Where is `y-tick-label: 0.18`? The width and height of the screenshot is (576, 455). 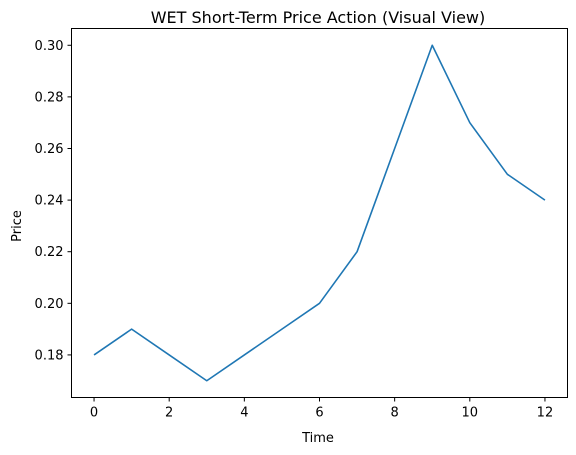
y-tick-label: 0.18 is located at coordinates (49, 355).